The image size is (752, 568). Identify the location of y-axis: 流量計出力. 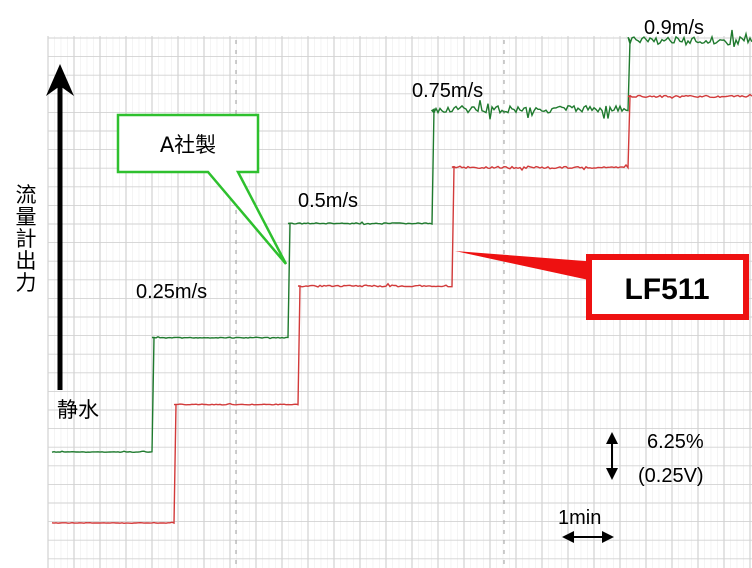
(45, 227).